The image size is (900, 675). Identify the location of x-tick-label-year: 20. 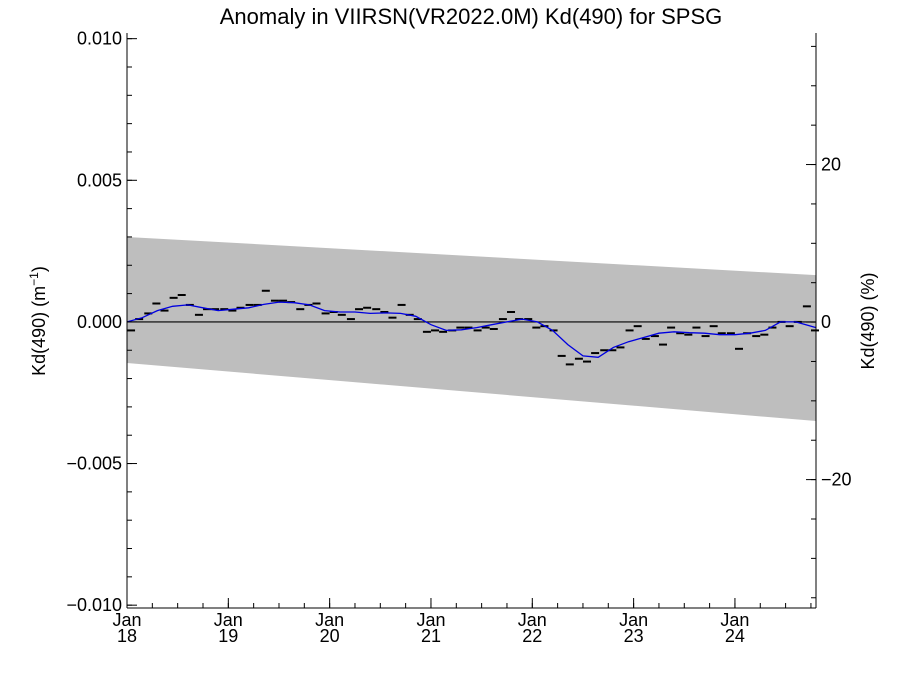
(330, 636).